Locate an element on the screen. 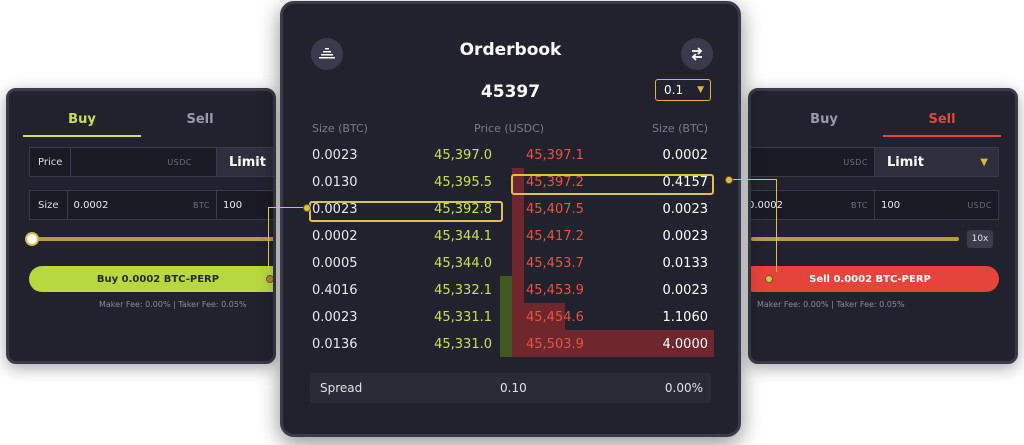 The image size is (1024, 445). spread-label: Spread is located at coordinates (341, 388).